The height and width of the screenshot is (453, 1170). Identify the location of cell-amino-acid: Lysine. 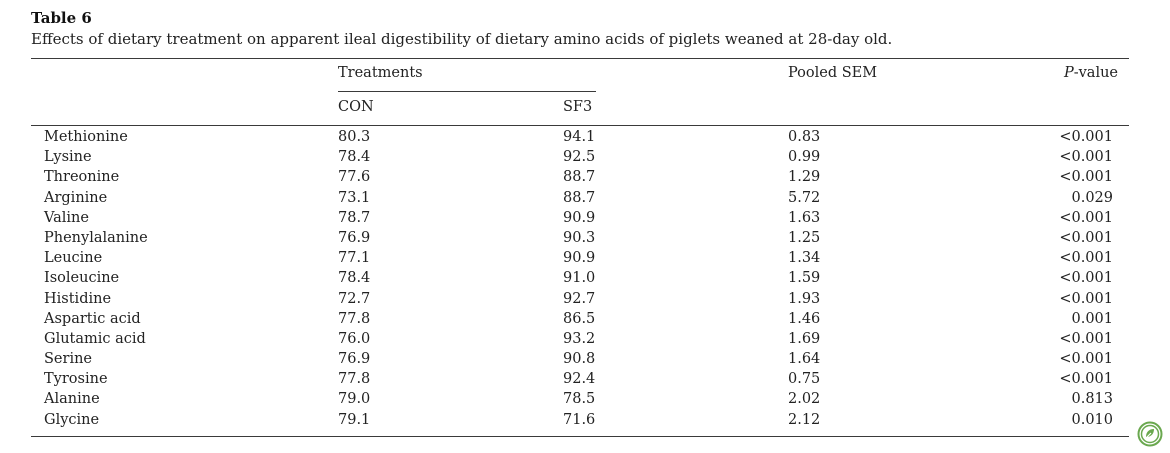
(68, 157).